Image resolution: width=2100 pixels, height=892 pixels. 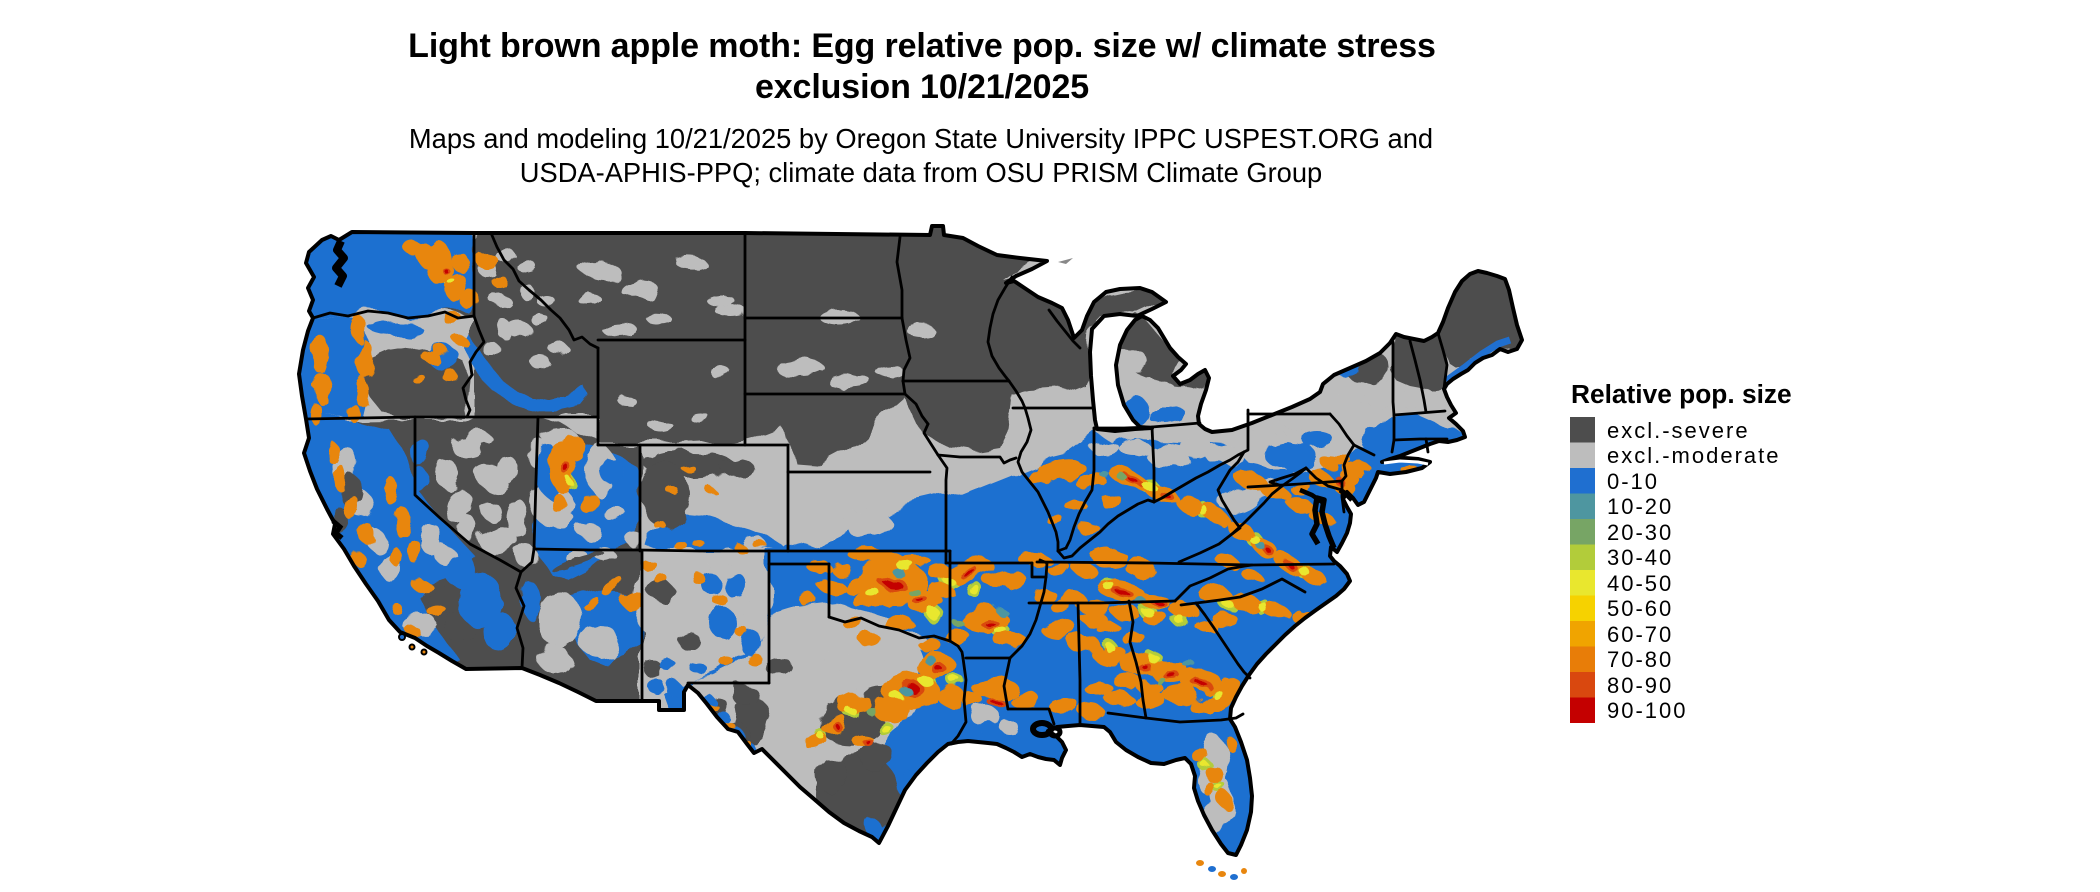 What do you see at coordinates (1640, 583) in the screenshot?
I see `svg-text: 40-50` at bounding box center [1640, 583].